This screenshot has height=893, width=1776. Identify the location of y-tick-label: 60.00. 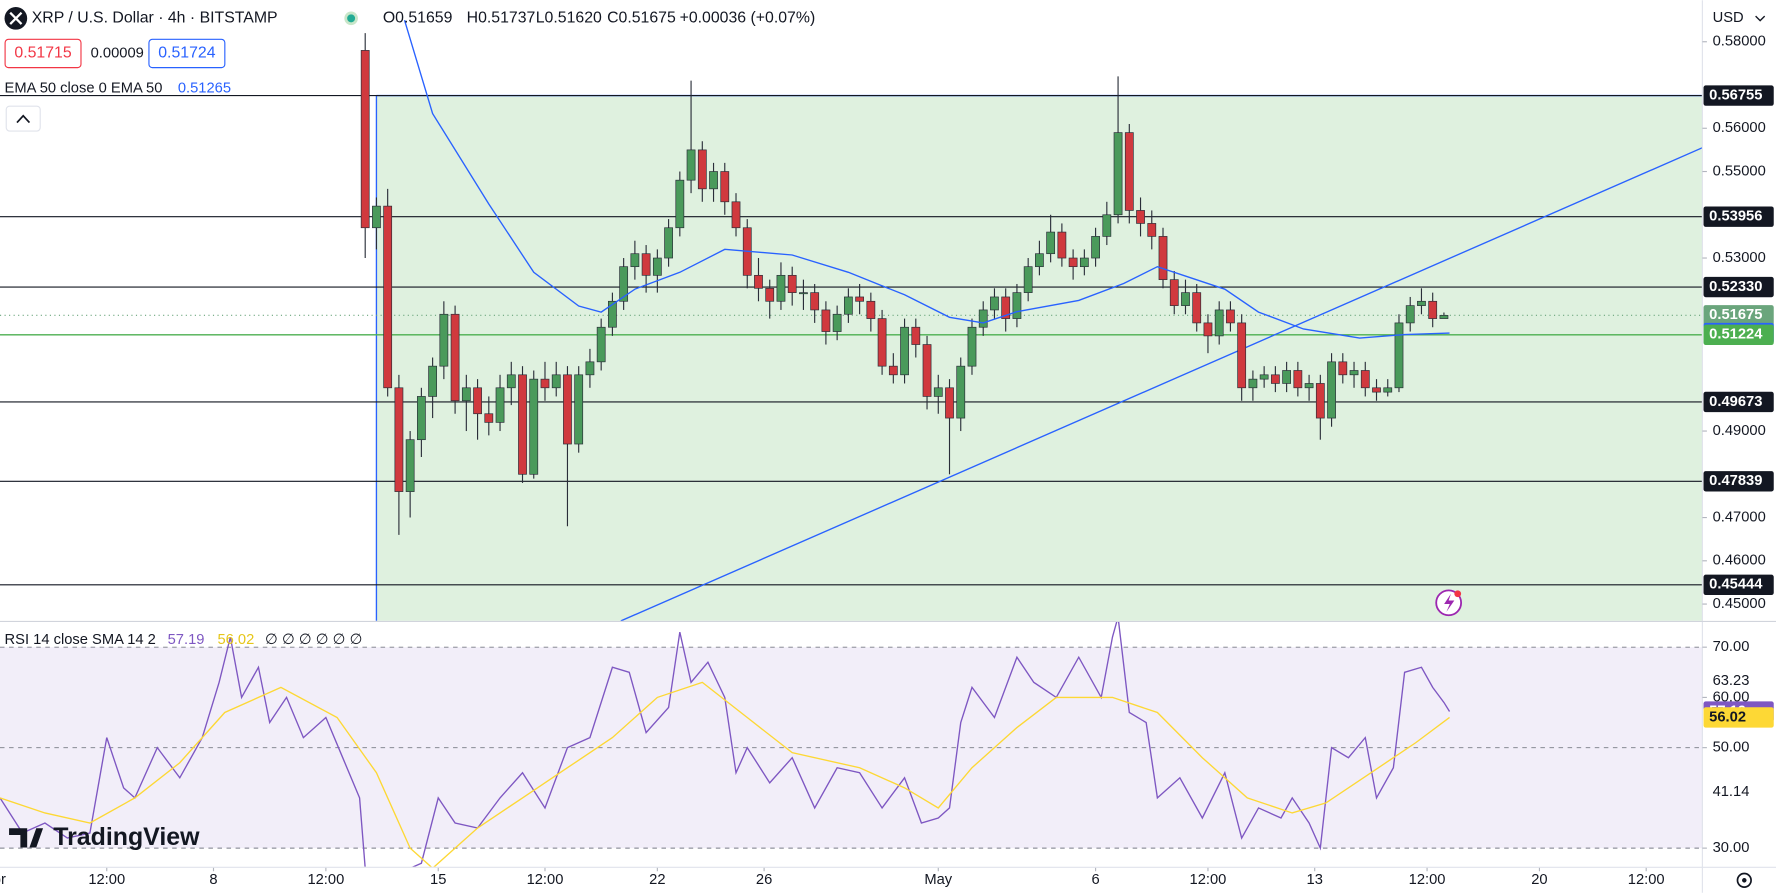
(1731, 697).